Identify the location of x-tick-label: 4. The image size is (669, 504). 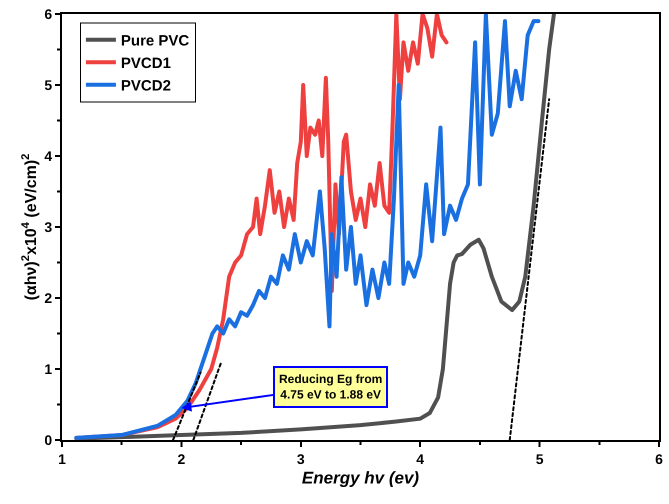
(420, 458).